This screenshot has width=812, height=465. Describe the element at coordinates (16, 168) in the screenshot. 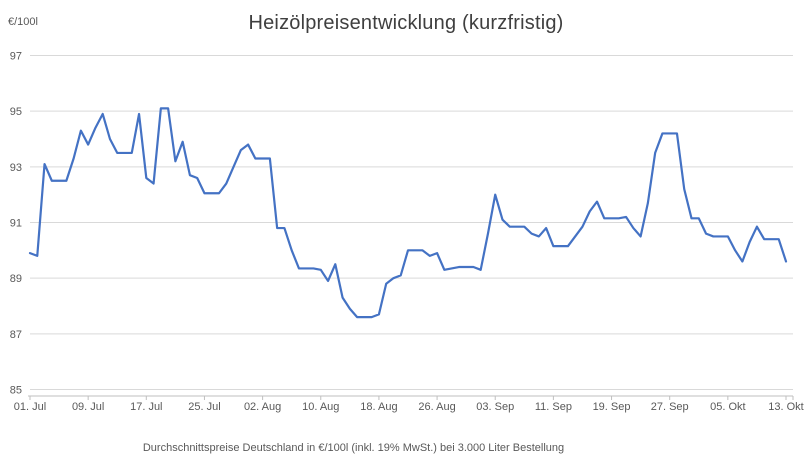

I see `y-tick-label: 93` at that location.